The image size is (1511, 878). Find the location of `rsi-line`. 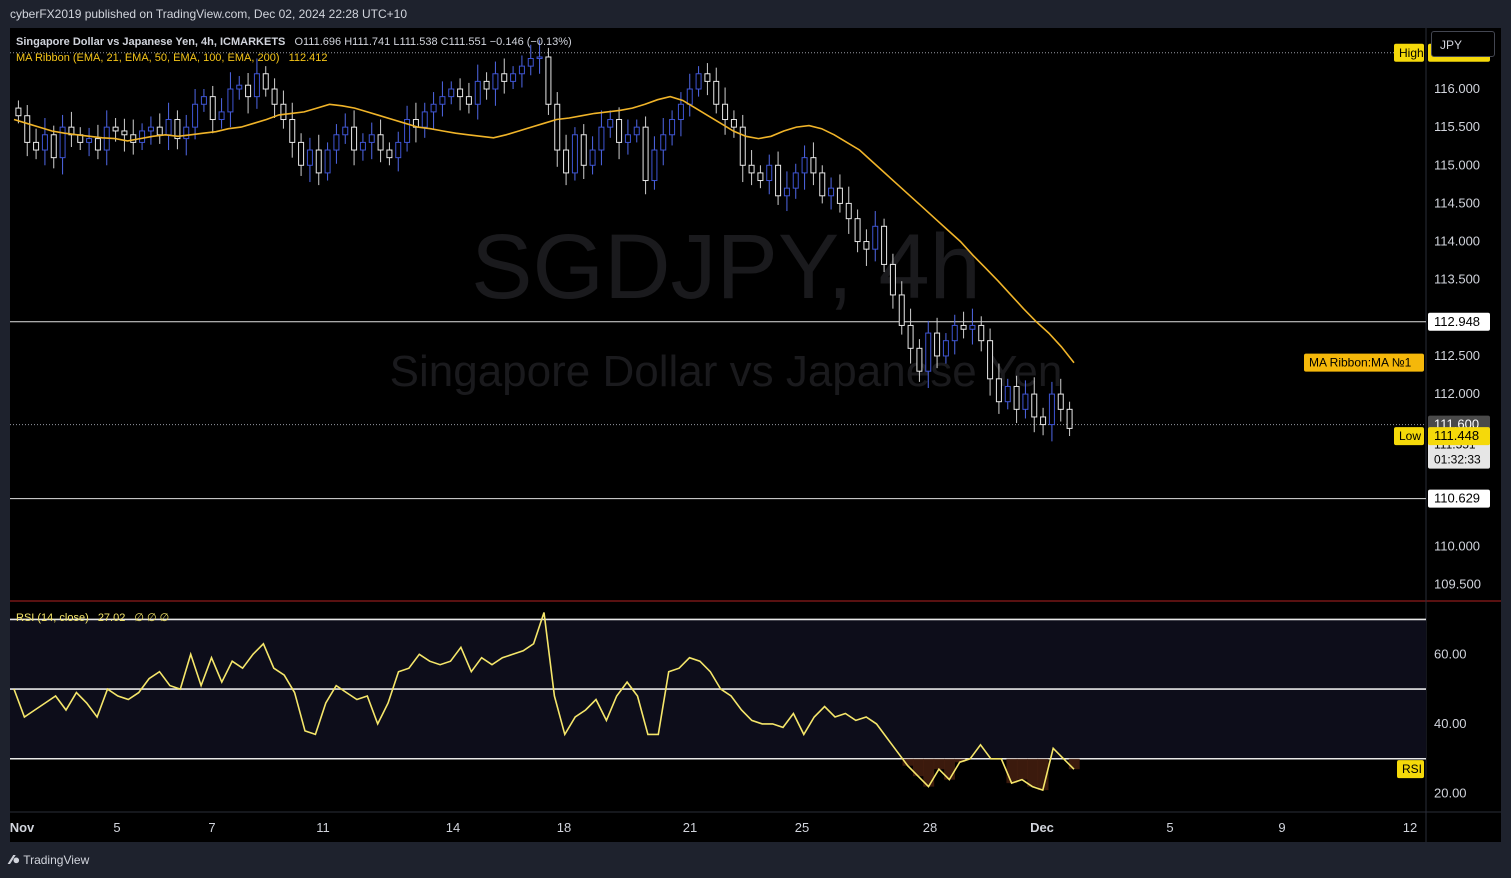

rsi-line is located at coordinates (544, 702).